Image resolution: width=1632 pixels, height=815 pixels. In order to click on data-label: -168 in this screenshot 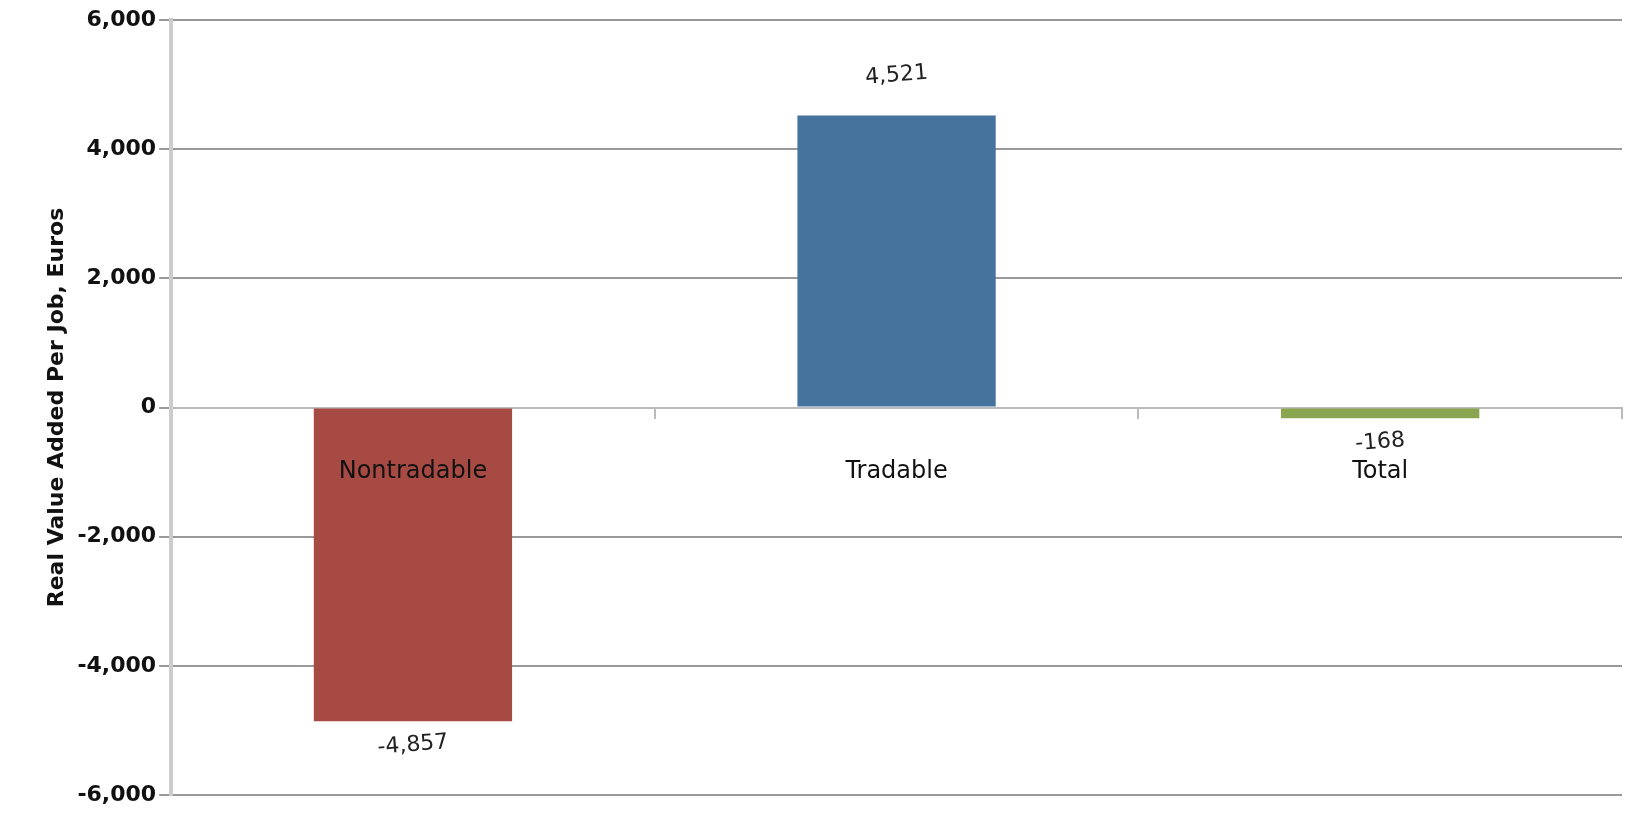, I will do `click(1380, 441)`.